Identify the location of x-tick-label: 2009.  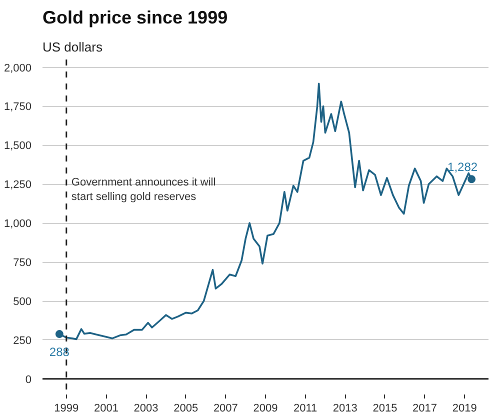
(265, 408).